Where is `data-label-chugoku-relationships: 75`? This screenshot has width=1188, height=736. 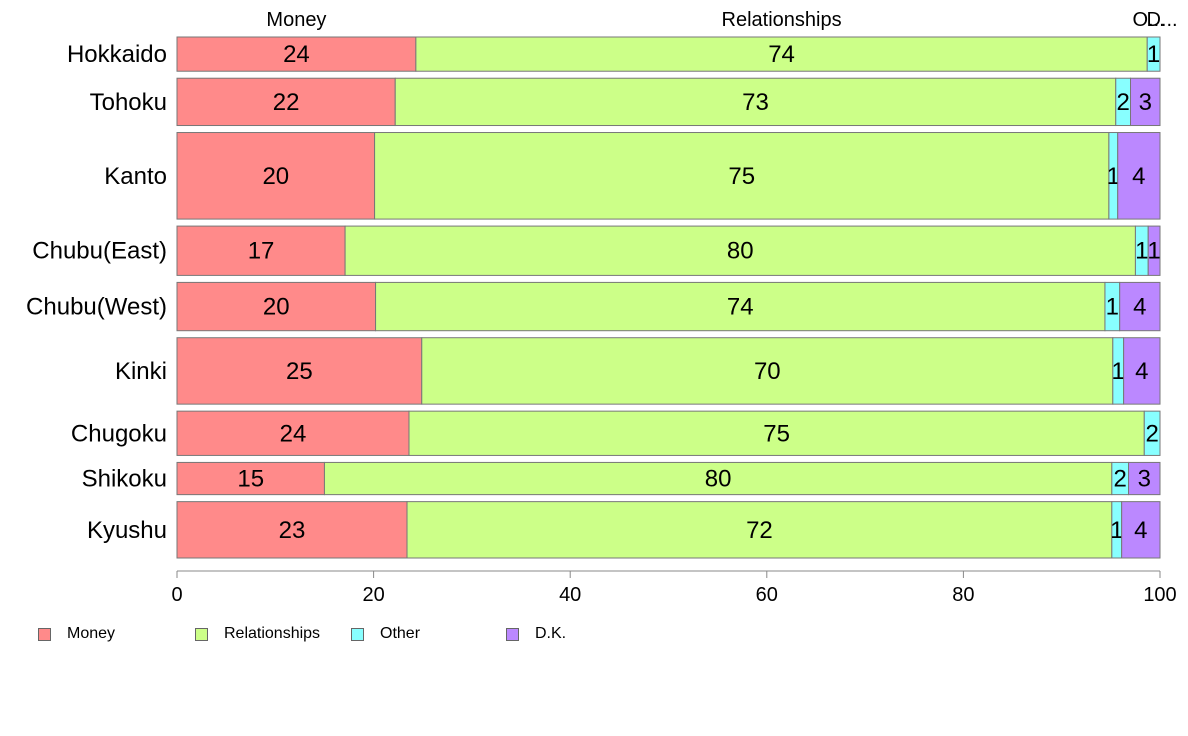 data-label-chugoku-relationships: 75 is located at coordinates (776, 433).